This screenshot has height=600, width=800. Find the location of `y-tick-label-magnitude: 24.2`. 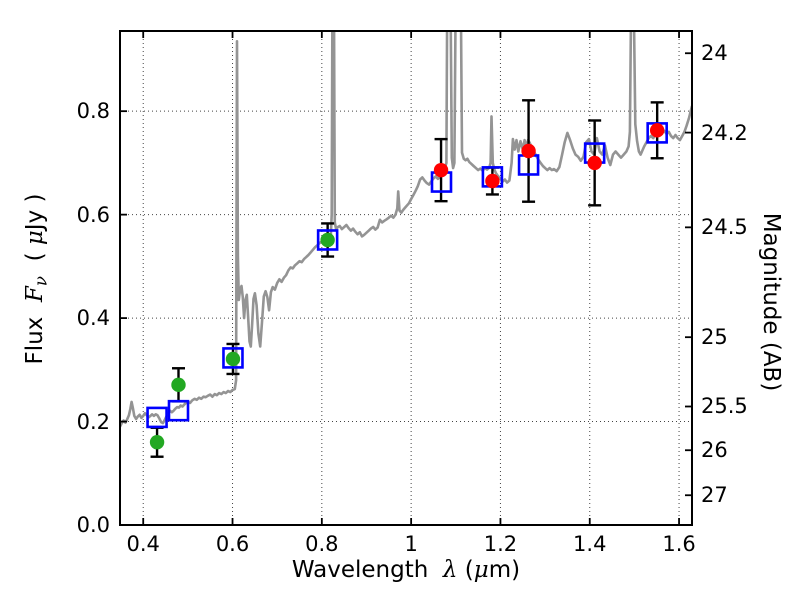

y-tick-label-magnitude: 24.2 is located at coordinates (724, 132).